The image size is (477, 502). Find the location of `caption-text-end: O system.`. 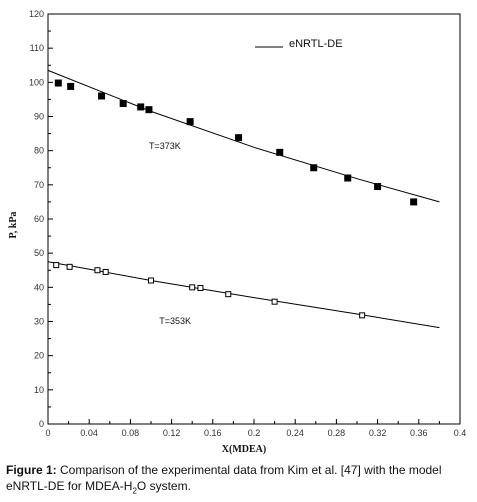

caption-text-end: O system. is located at coordinates (163, 486).